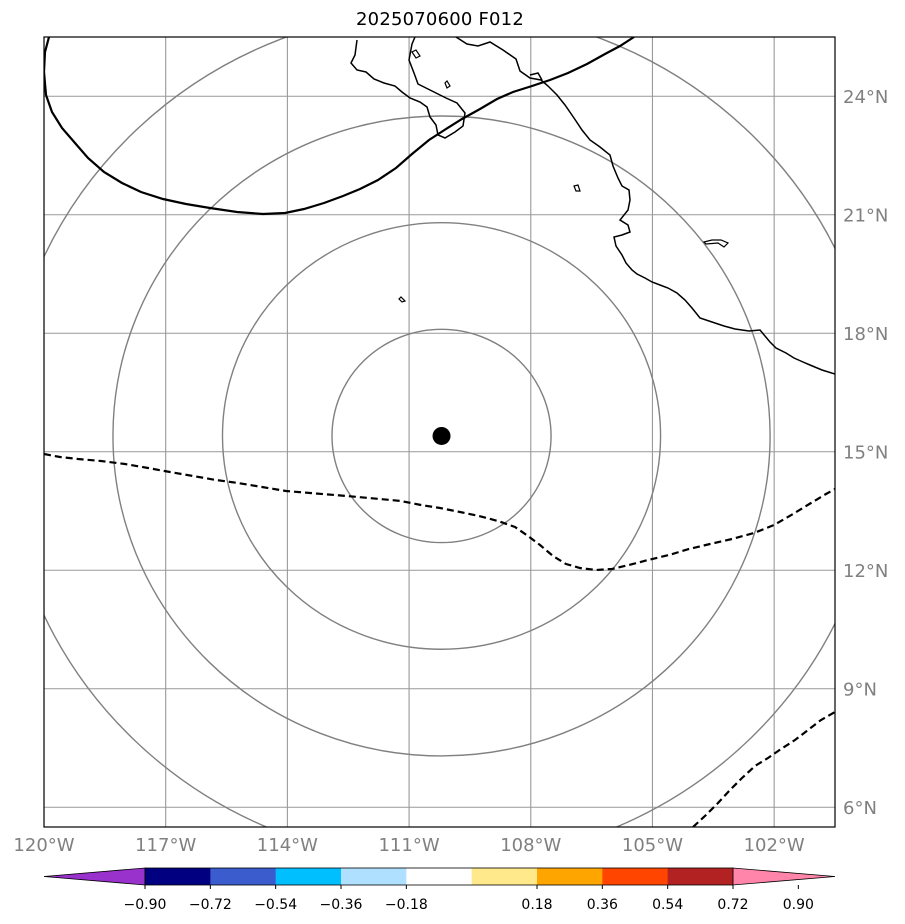 Image resolution: width=905 pixels, height=924 pixels. I want to click on latitude-labels: 24°N 21°N 18°N 15°N 12°N 9°N 6°N, so click(865, 453).